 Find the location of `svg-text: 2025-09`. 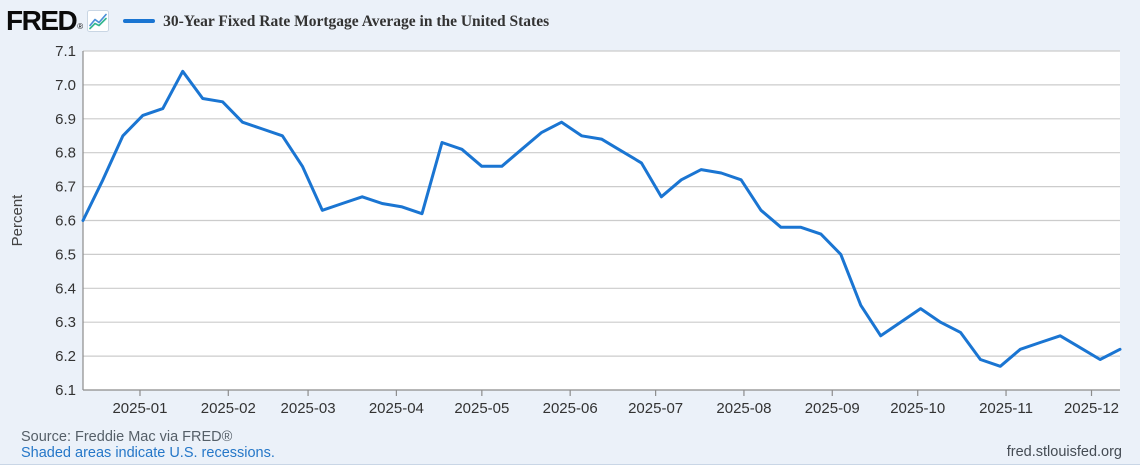

svg-text: 2025-09 is located at coordinates (832, 408).